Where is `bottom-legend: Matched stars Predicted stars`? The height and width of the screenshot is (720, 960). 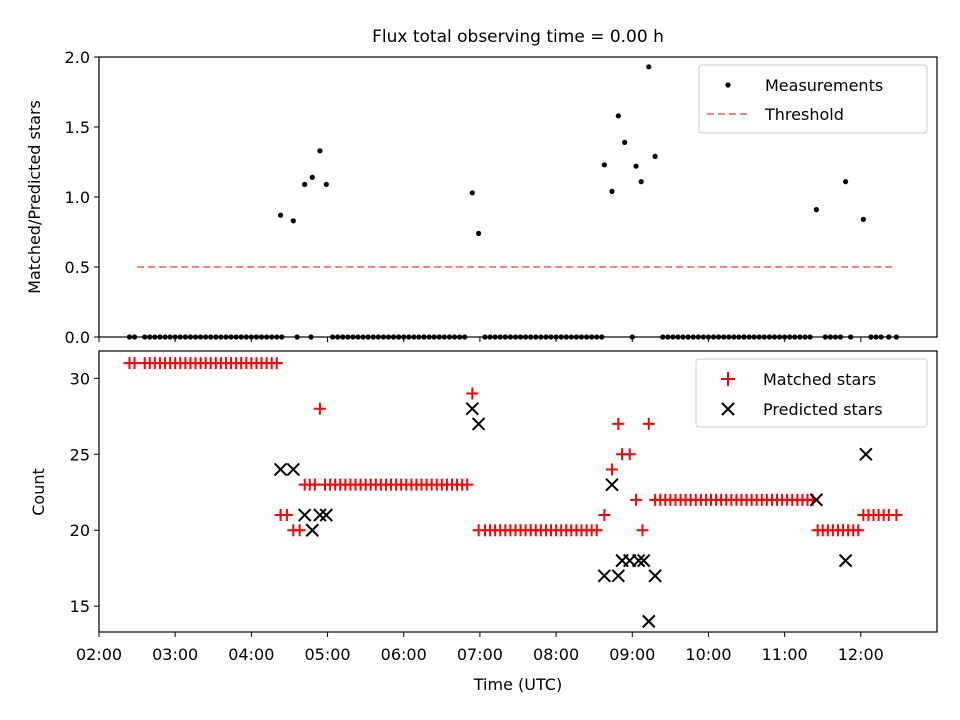
bottom-legend: Matched stars Predicted stars is located at coordinates (811, 393).